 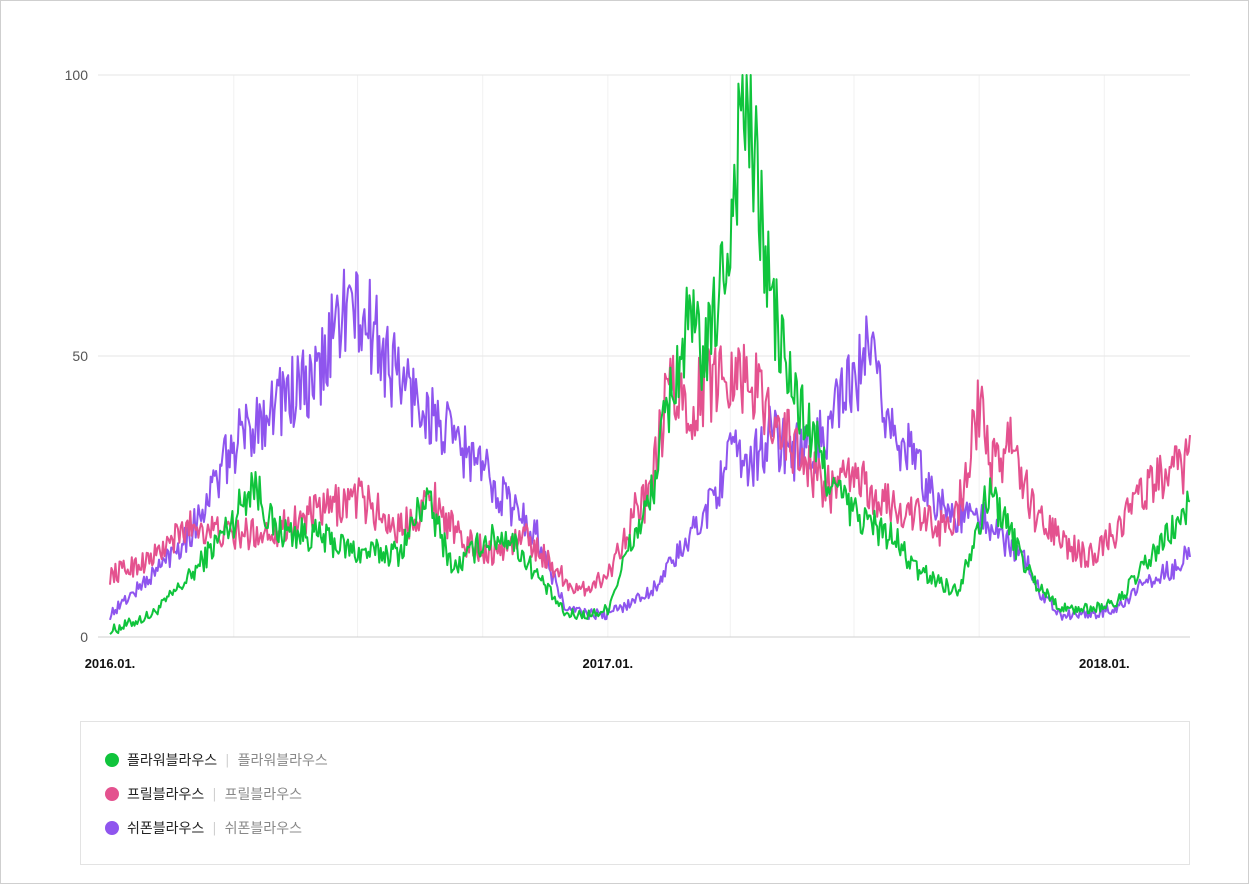 I want to click on legend-series-name: 프릴블라우스, so click(x=166, y=795).